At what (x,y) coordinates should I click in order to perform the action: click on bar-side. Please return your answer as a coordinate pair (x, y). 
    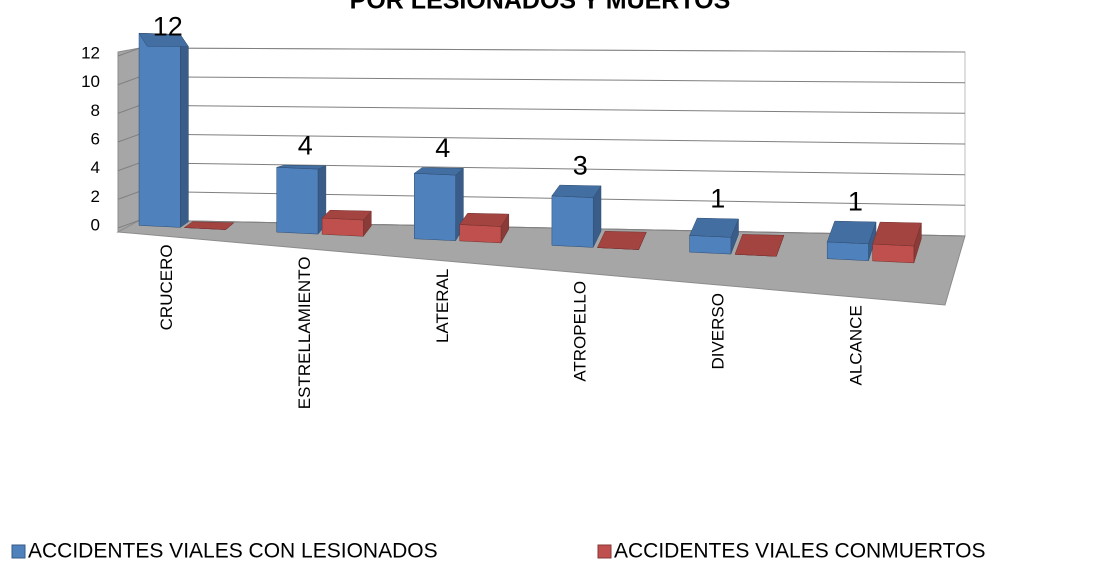
    Looking at the image, I should click on (184, 130).